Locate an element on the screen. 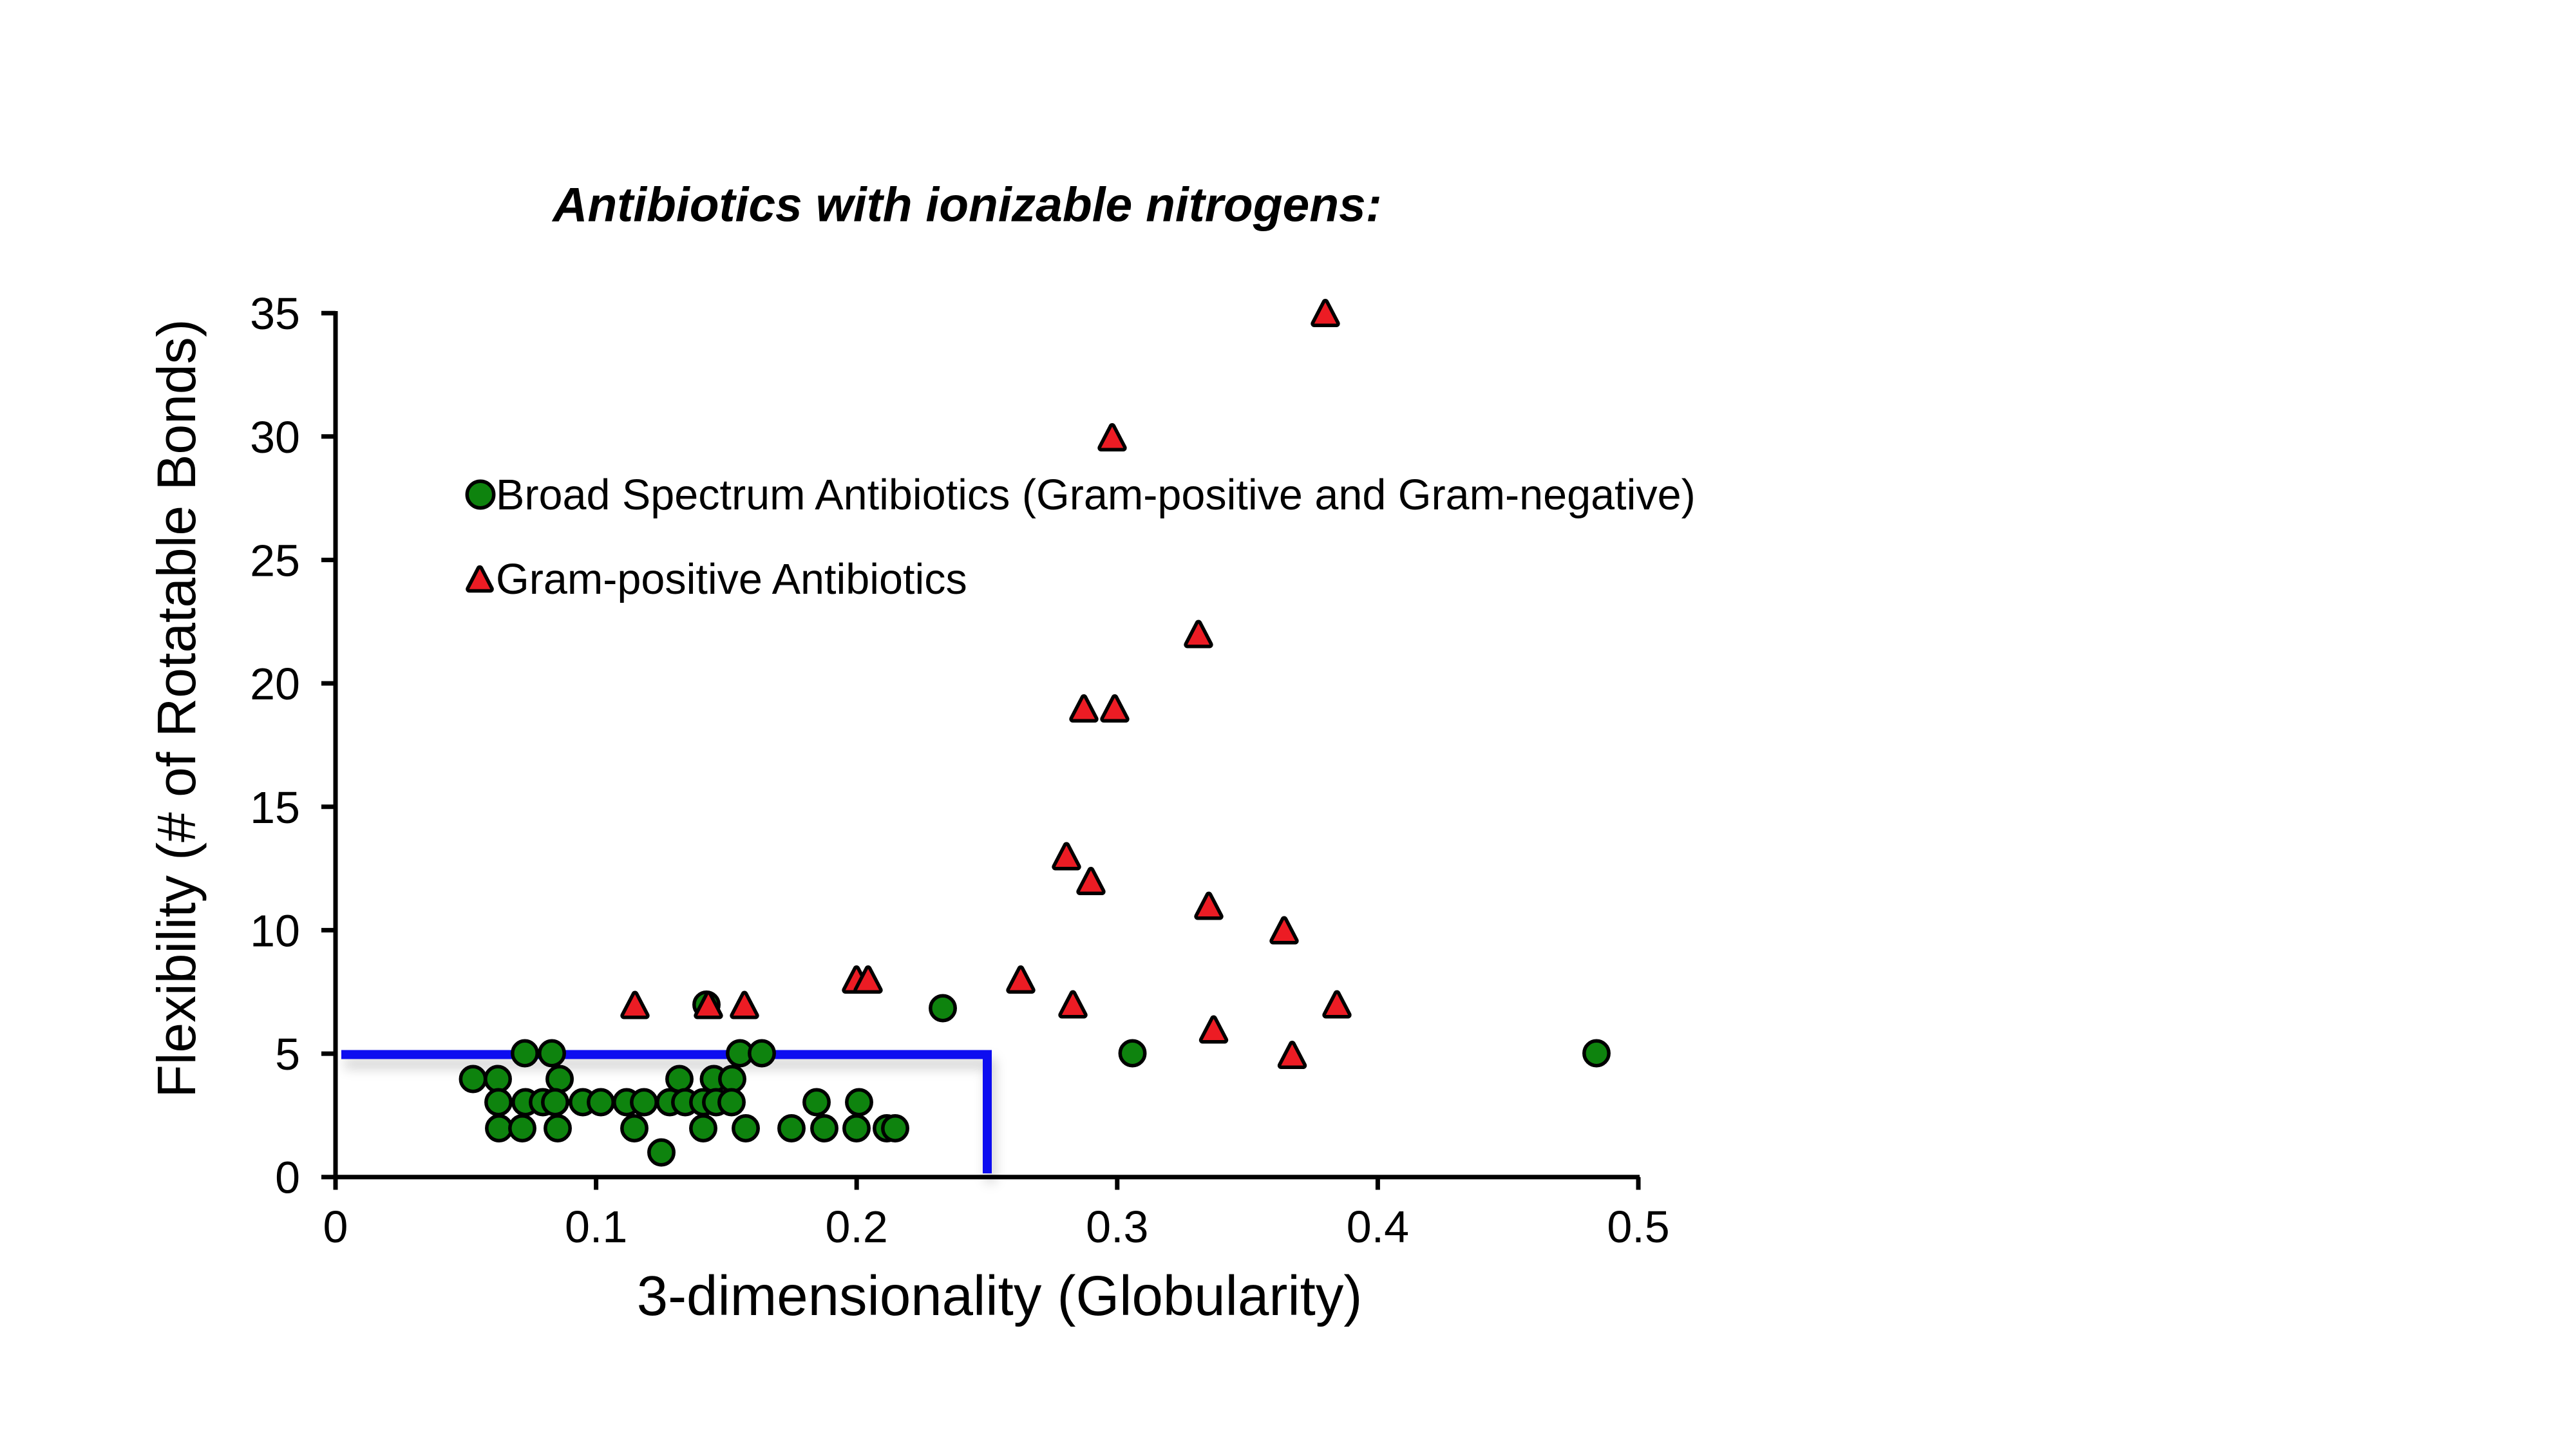 The height and width of the screenshot is (1449, 2576). svg-text: 25 is located at coordinates (275, 561).